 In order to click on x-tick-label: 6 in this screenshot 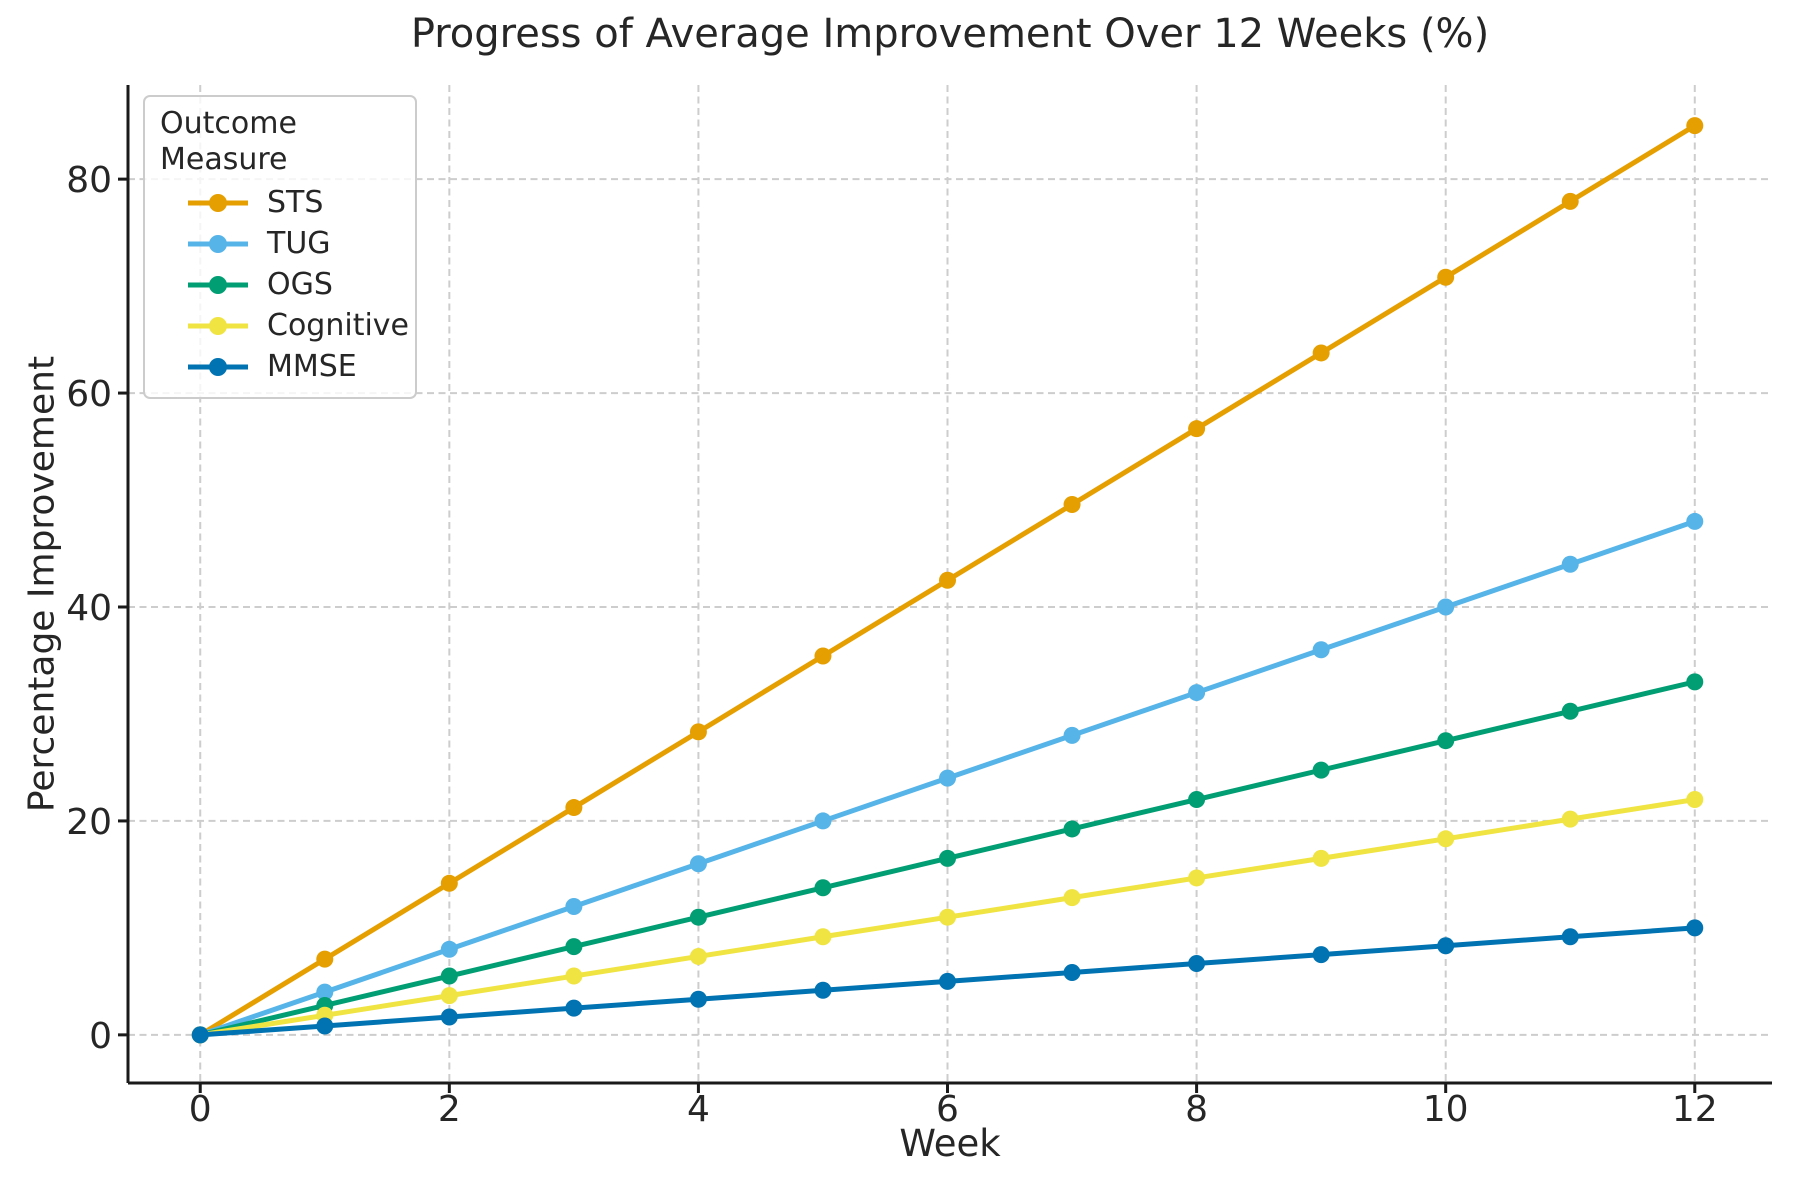, I will do `click(947, 1109)`.